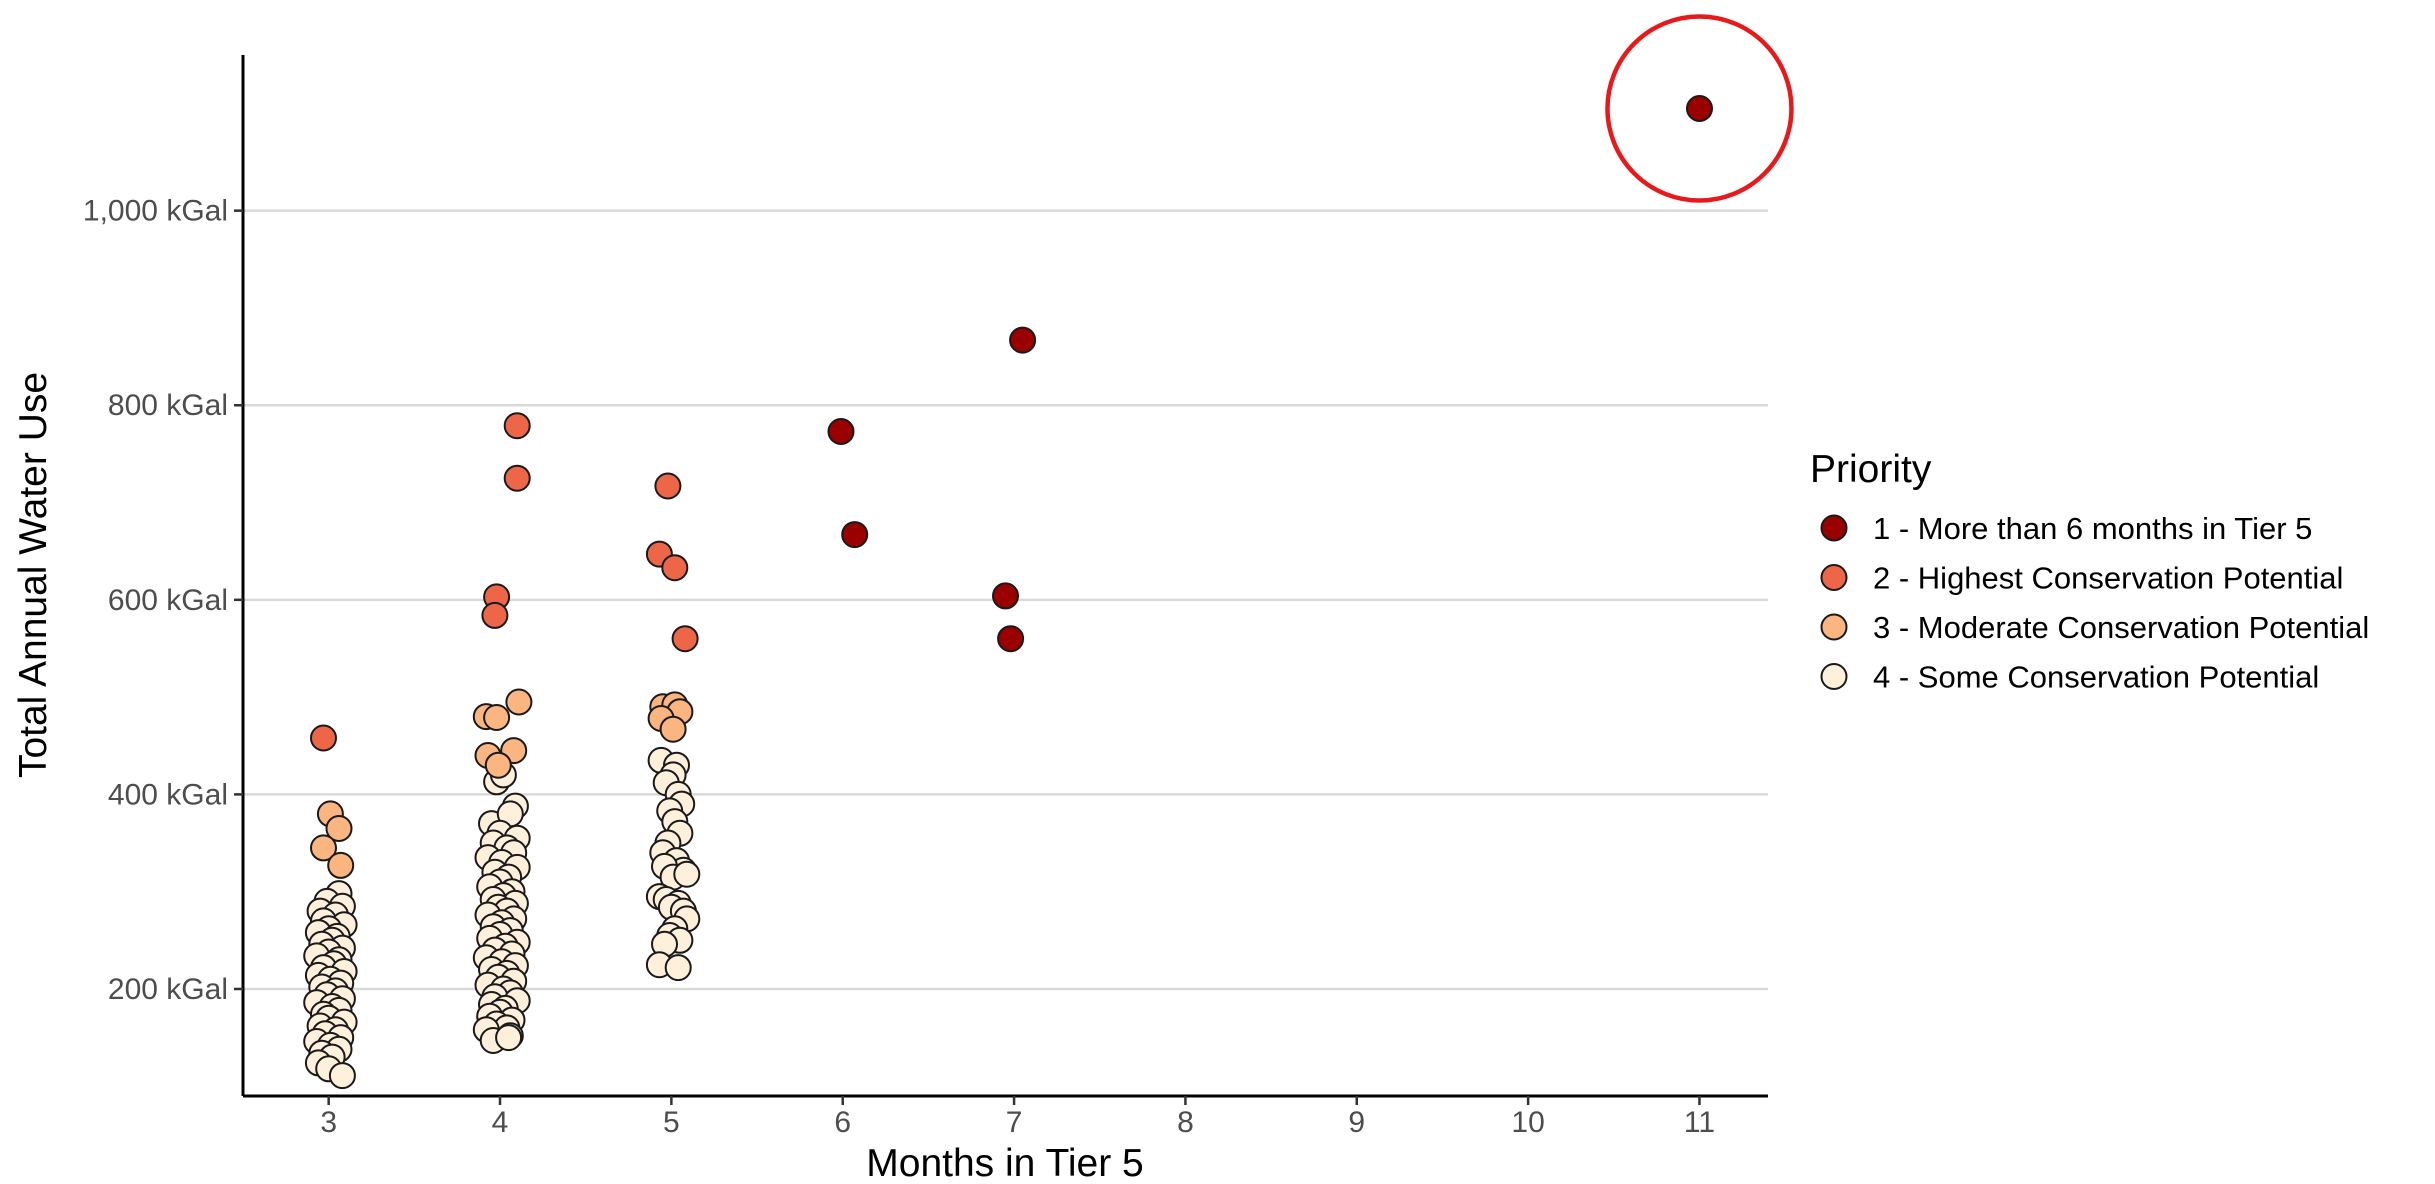 Image resolution: width=2435 pixels, height=1184 pixels. I want to click on x-tick-label: 4, so click(500, 1122).